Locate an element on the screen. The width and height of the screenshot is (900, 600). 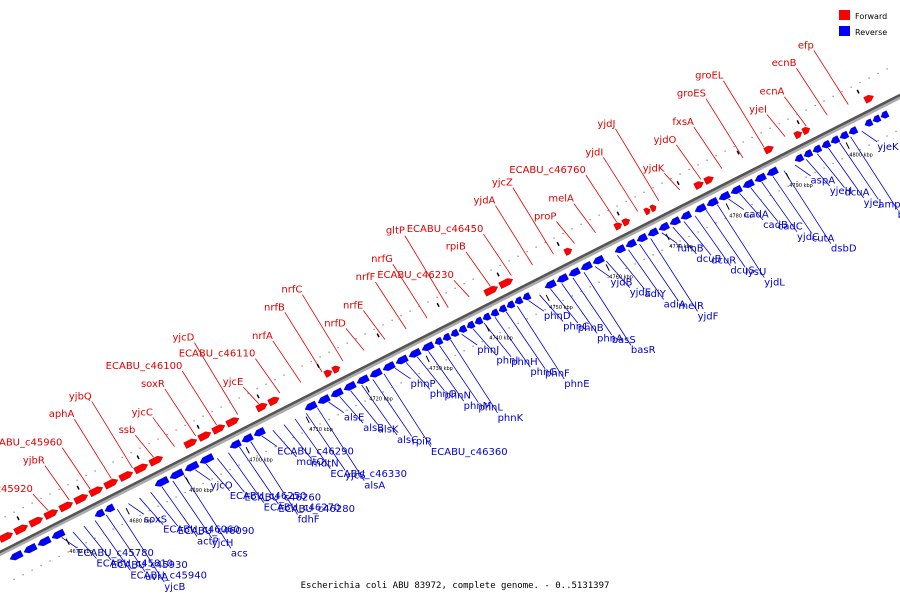
gene-label-groEL: groEL is located at coordinates (709, 76).